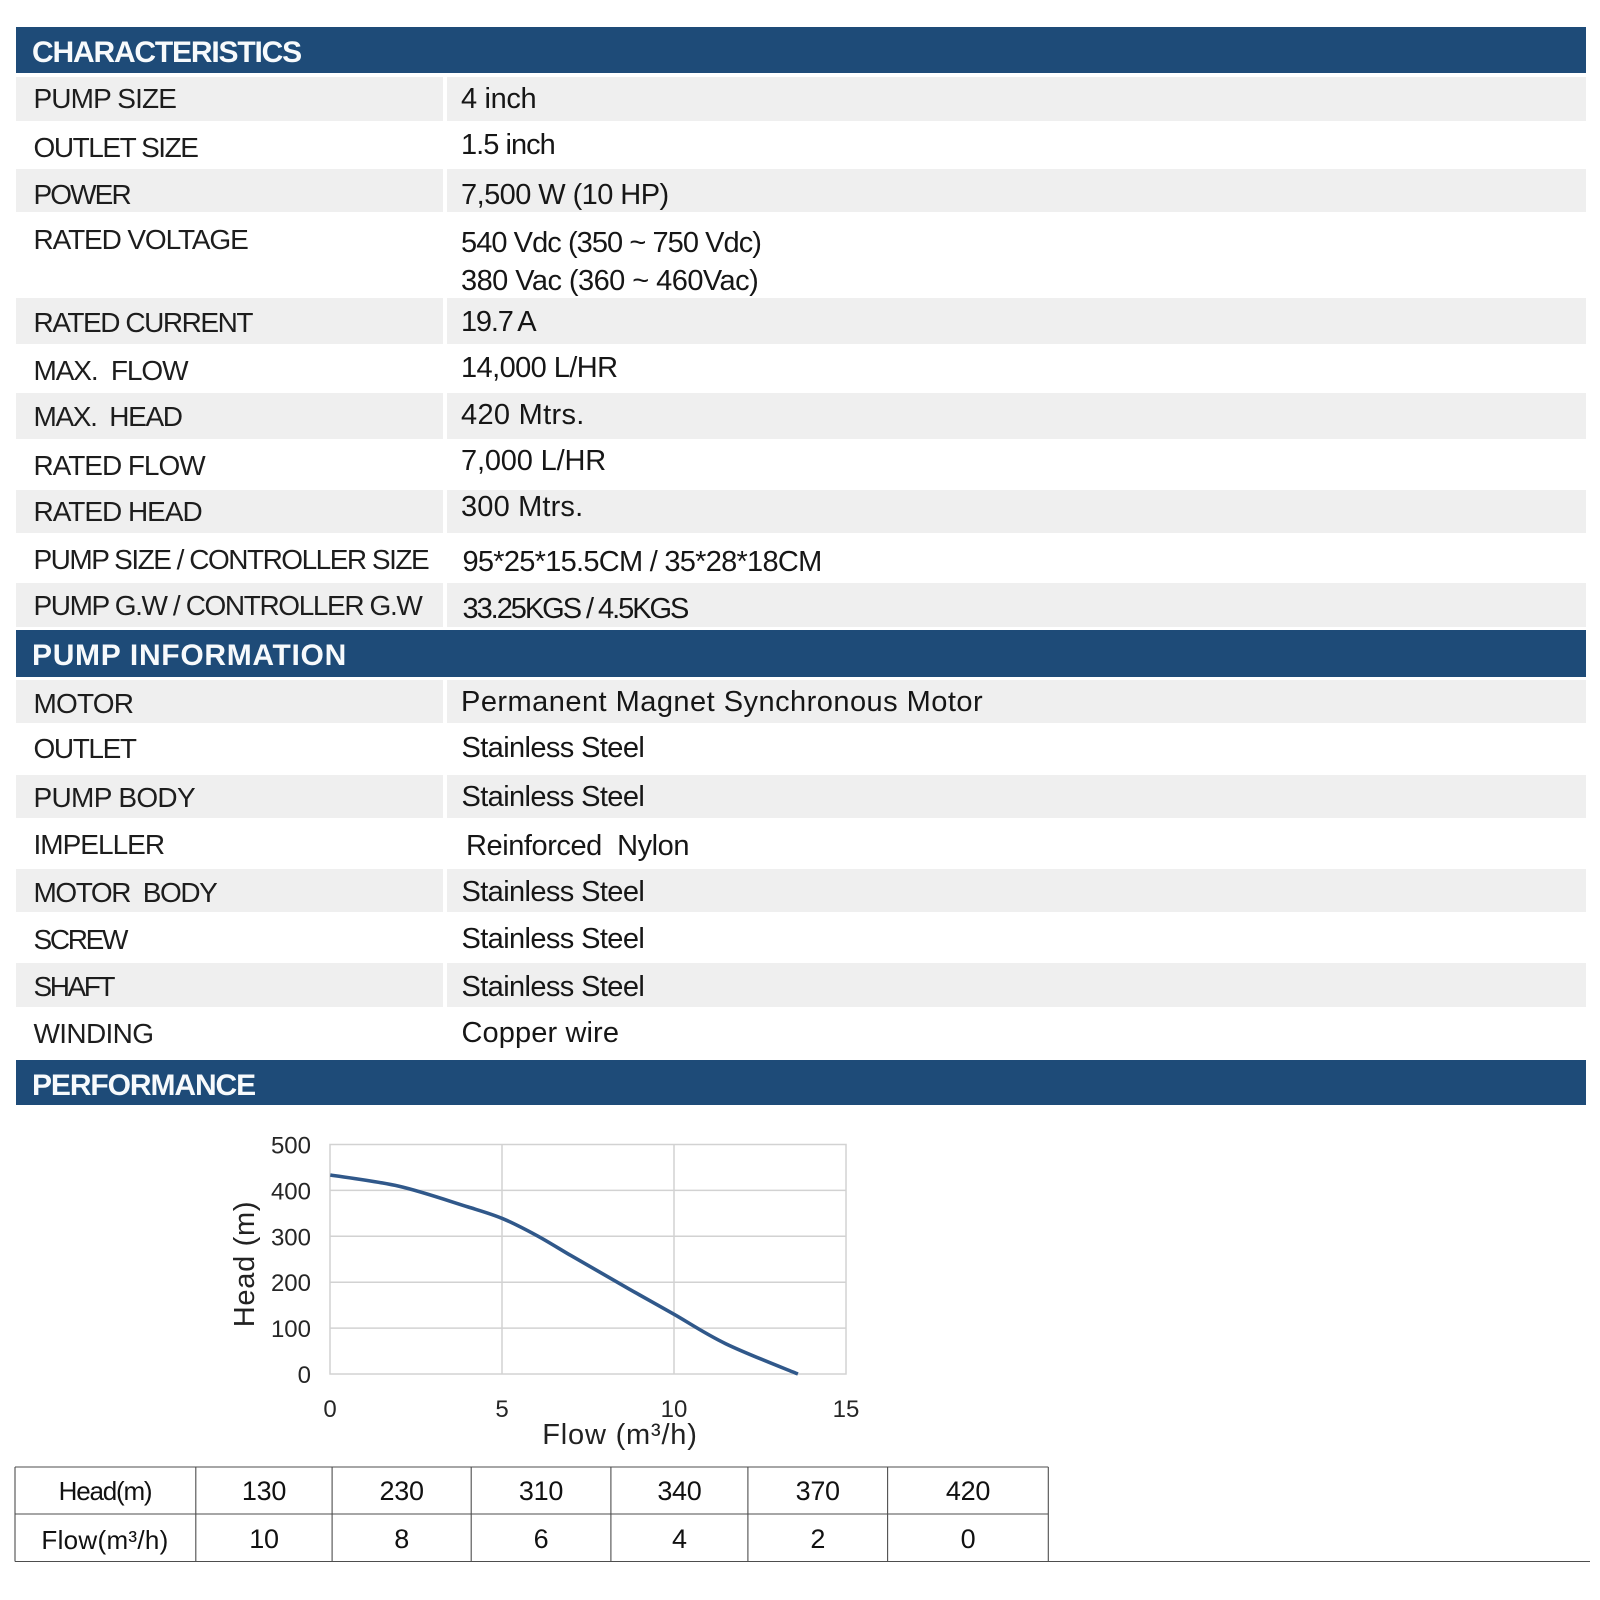  Describe the element at coordinates (245, 1264) in the screenshot. I see `svg-text: Head (m)` at that location.